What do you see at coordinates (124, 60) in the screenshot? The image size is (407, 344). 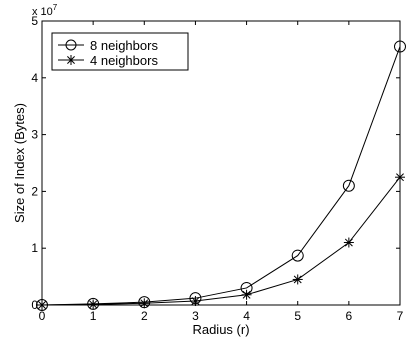 I see `legend-label-4-neighbors: 4 neighbors` at bounding box center [124, 60].